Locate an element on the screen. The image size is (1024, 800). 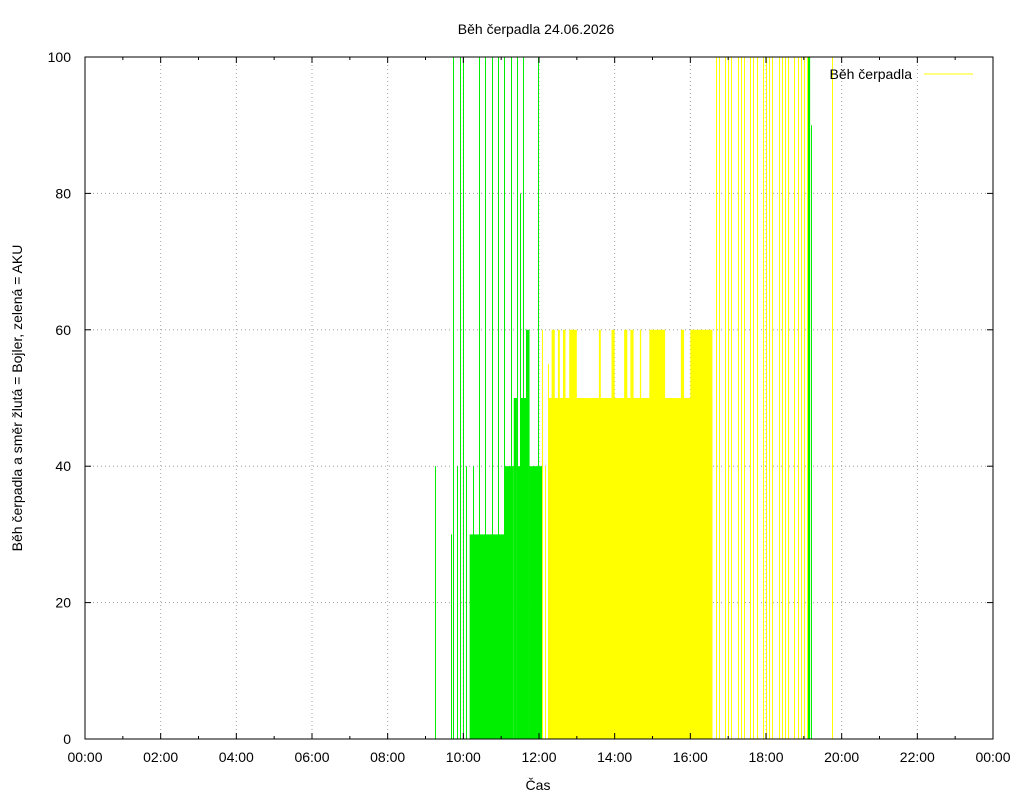
legend: Běh čerpadla is located at coordinates (901, 74).